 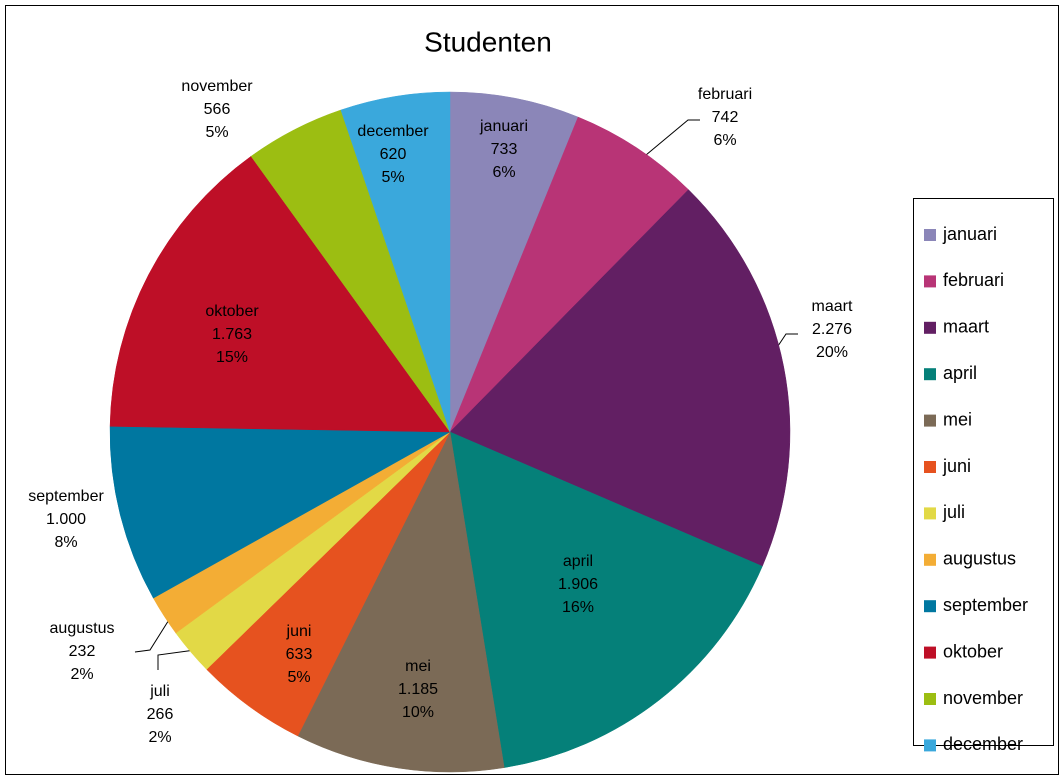 I want to click on slice-label-value: 266, so click(x=160, y=714).